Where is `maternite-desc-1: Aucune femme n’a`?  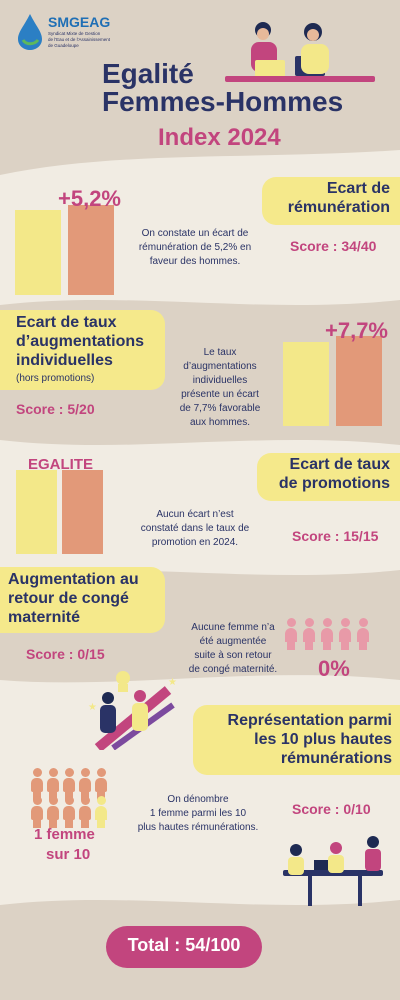 maternite-desc-1: Aucune femme n’a is located at coordinates (233, 627).